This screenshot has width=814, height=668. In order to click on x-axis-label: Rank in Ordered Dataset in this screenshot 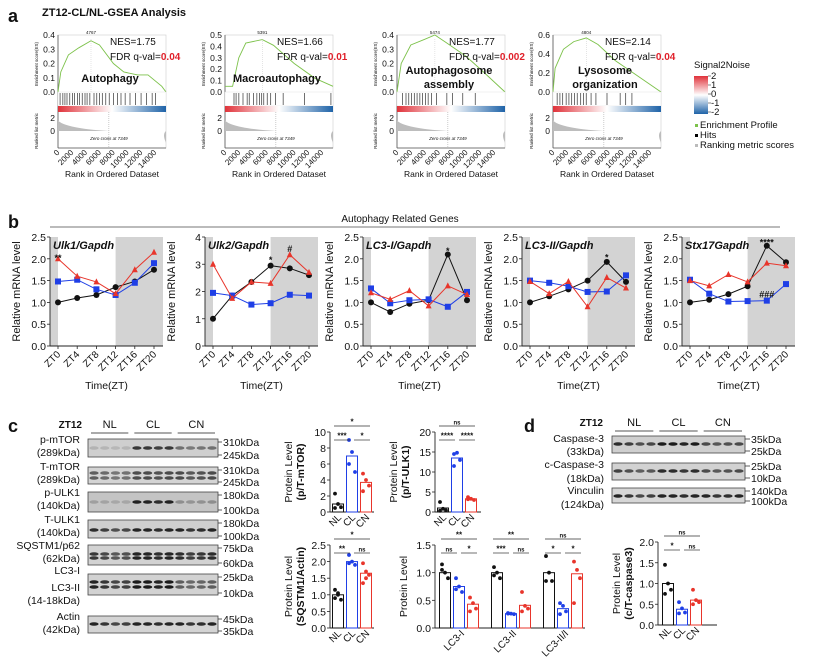, I will do `click(112, 174)`.